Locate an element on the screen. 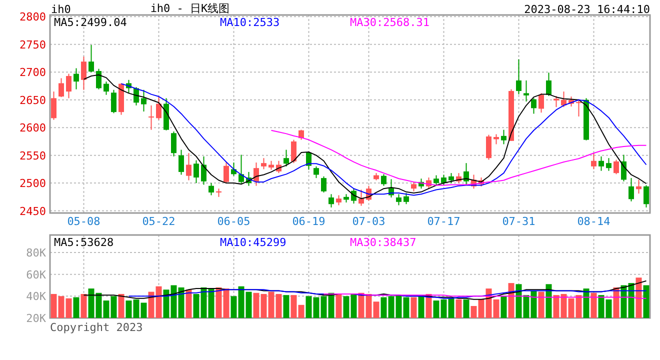 Image resolution: width=660 pixels, height=360 pixels. y-tick-label: 2650 is located at coordinates (33, 100).